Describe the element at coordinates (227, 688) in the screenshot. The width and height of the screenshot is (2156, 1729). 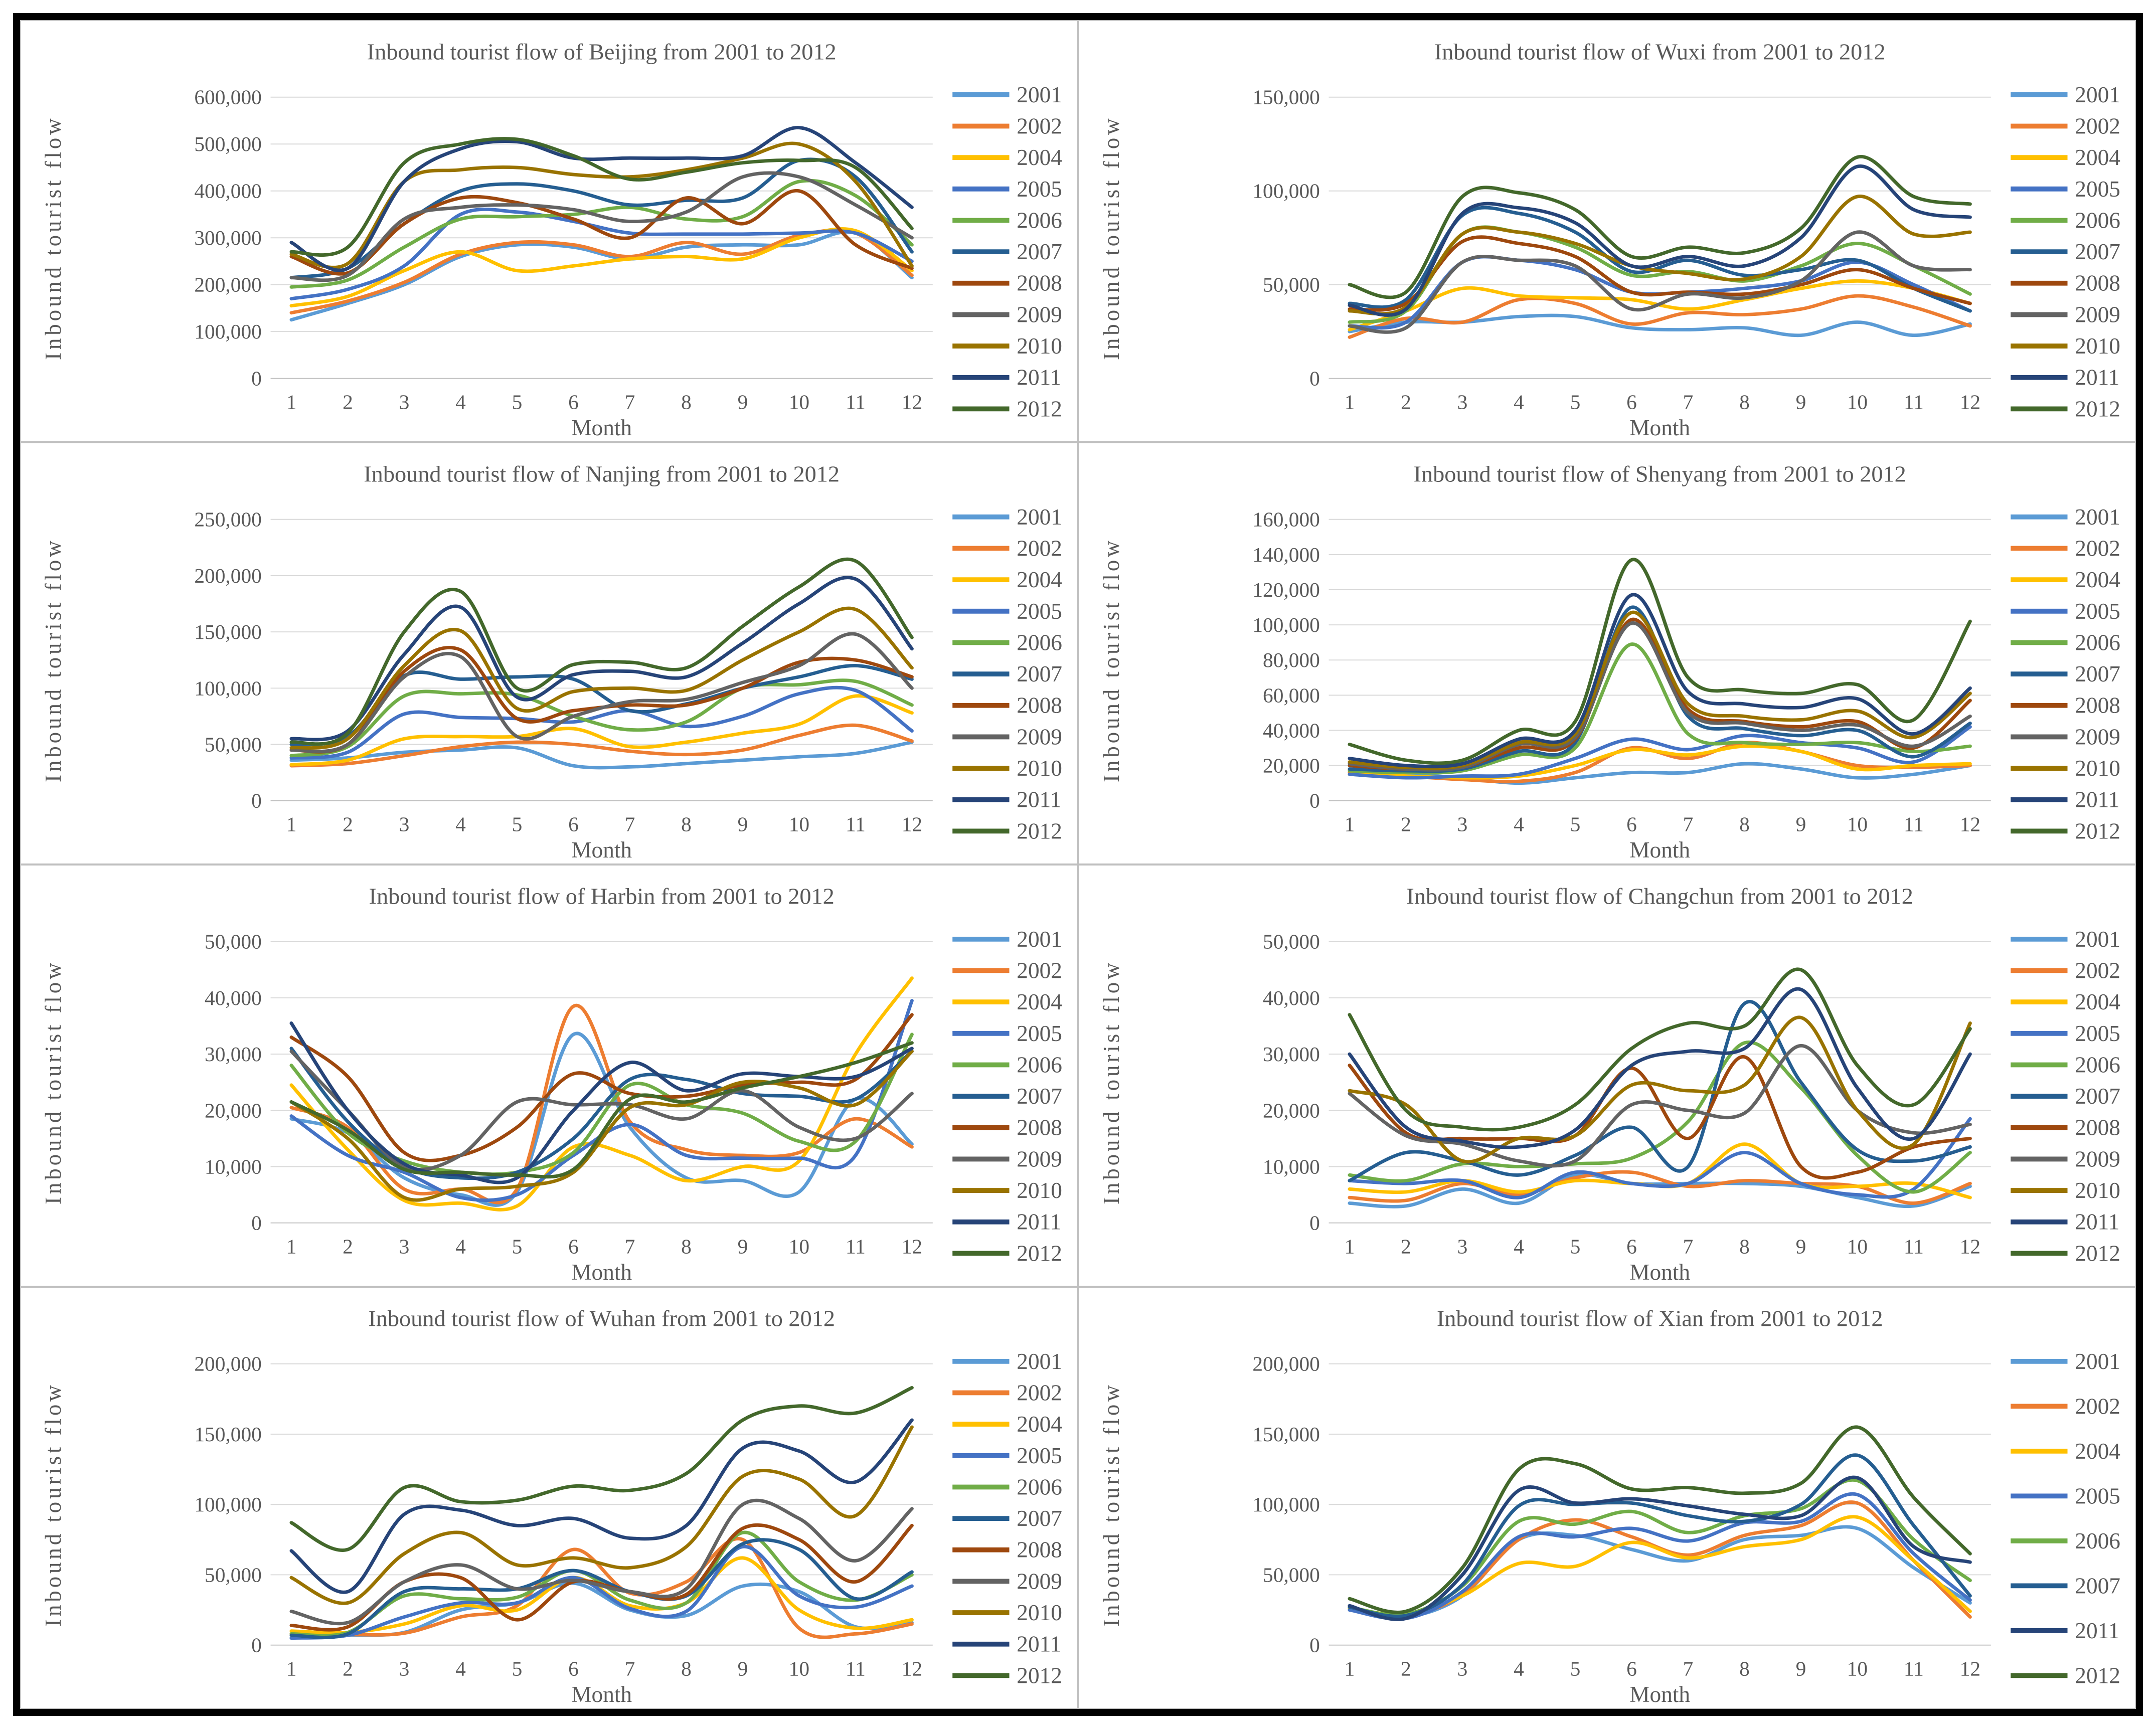
I see `y-tick-label: 100,000` at that location.